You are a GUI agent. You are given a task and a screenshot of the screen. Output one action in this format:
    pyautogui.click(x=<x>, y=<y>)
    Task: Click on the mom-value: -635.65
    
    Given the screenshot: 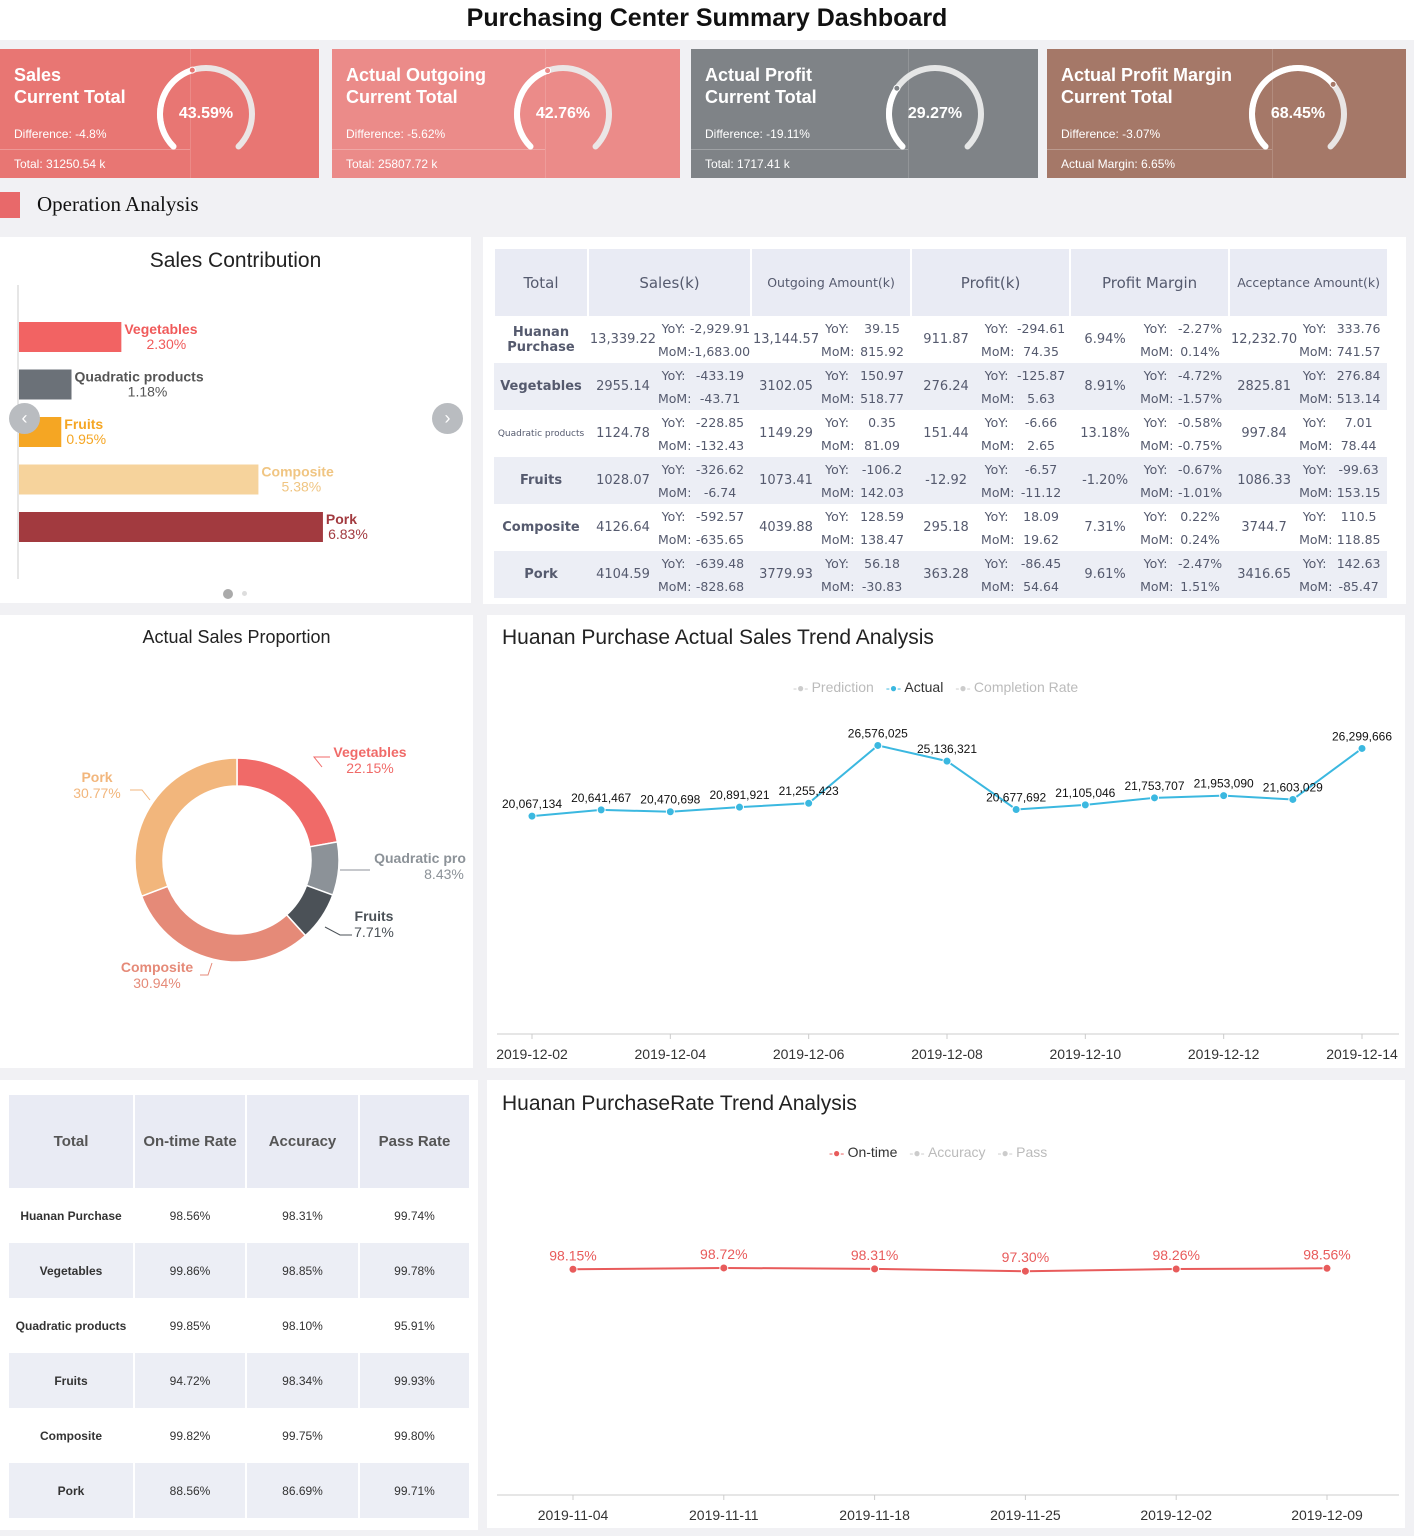 What is the action you would take?
    pyautogui.click(x=720, y=539)
    